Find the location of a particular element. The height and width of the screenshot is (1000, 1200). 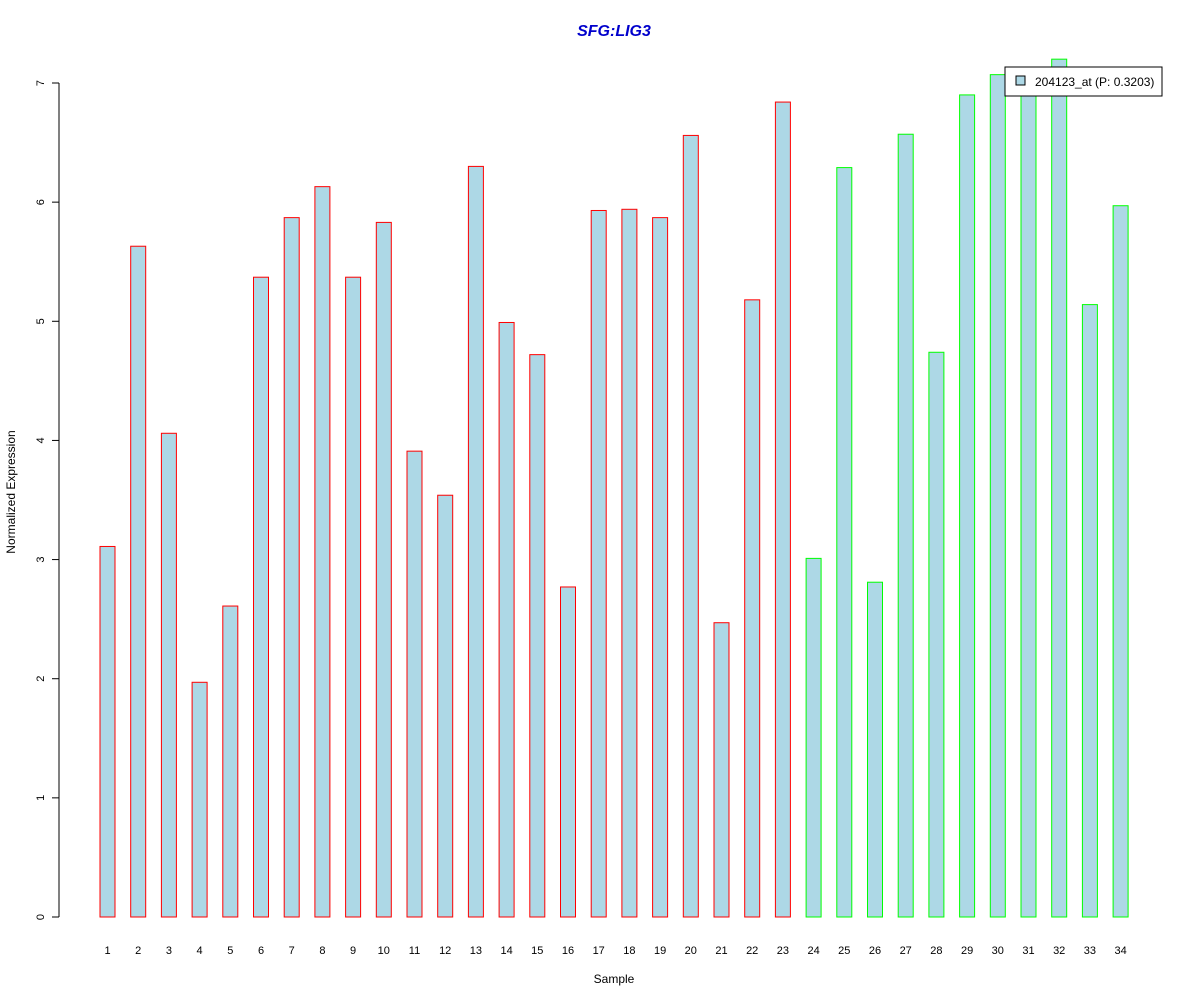

x-tick-label: 25 is located at coordinates (844, 951).